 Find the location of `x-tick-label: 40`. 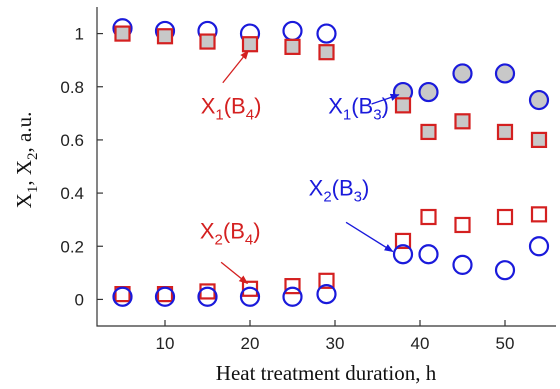

x-tick-label: 40 is located at coordinates (420, 343).